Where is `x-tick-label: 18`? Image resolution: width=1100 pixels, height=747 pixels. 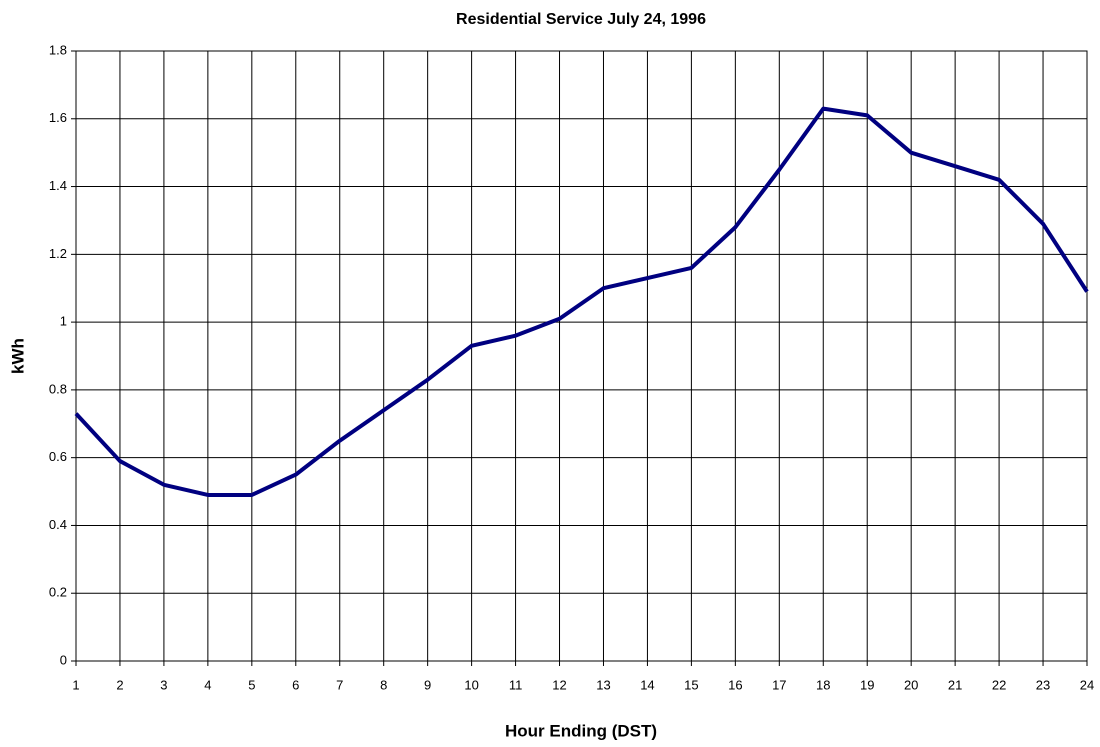
x-tick-label: 18 is located at coordinates (823, 684).